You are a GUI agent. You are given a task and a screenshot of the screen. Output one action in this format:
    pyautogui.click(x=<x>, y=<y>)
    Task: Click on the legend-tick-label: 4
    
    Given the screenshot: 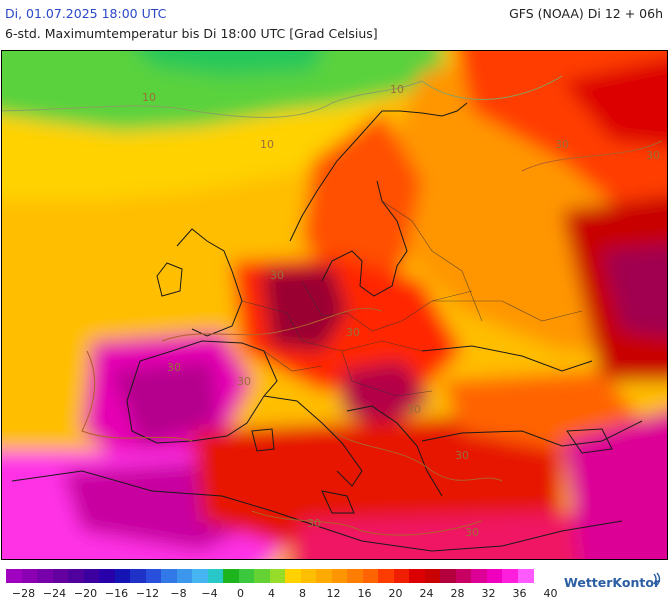 What is the action you would take?
    pyautogui.click(x=271, y=593)
    